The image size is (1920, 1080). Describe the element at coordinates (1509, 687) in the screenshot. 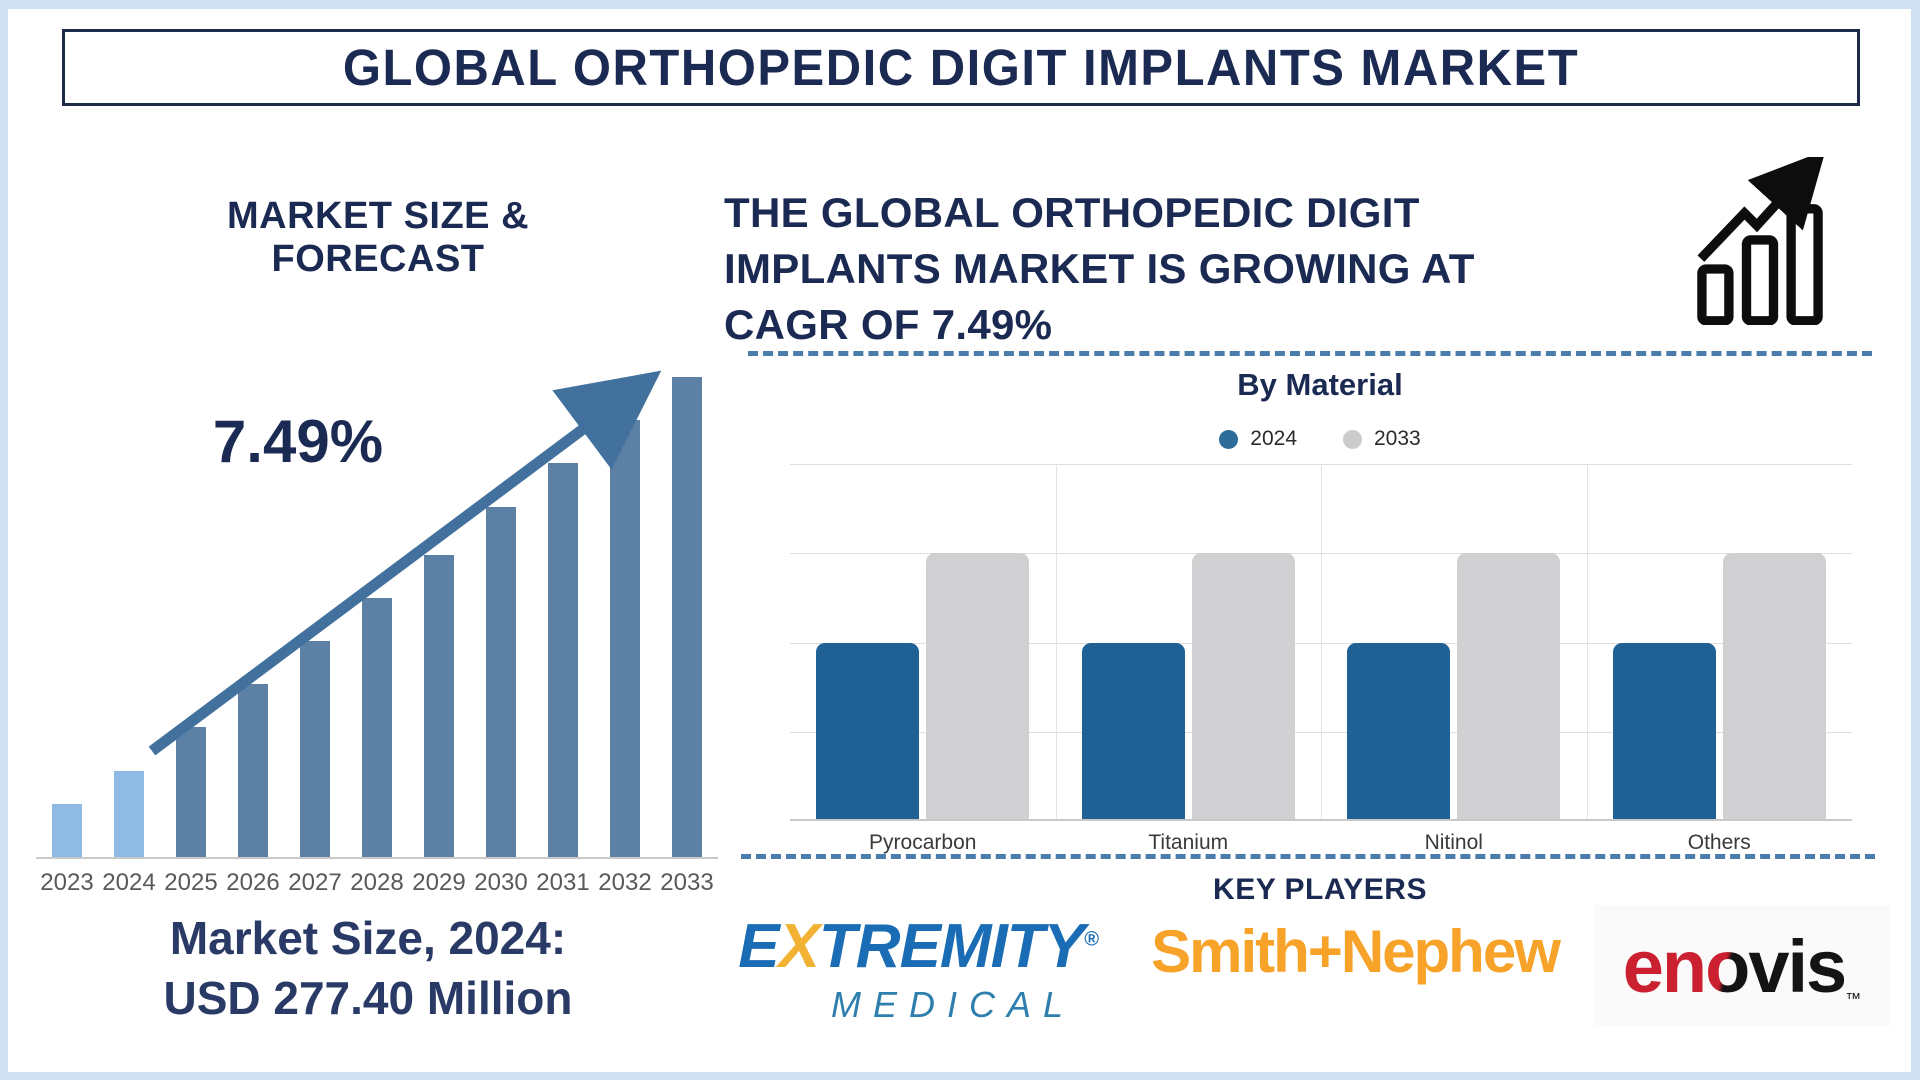

I see `material-bar-nitinol-2033` at that location.